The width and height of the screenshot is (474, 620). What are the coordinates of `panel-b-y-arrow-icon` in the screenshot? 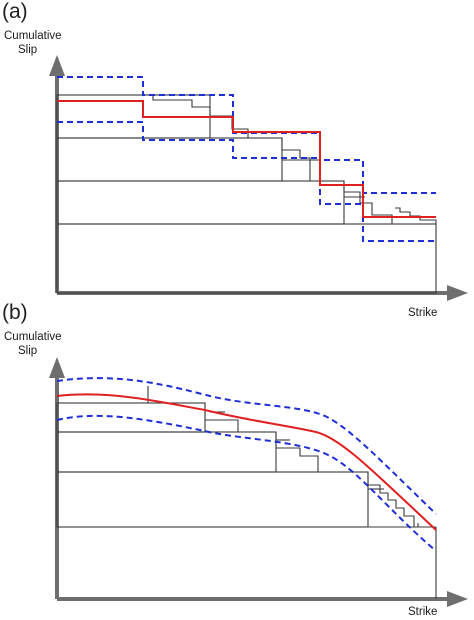 It's located at (57, 367).